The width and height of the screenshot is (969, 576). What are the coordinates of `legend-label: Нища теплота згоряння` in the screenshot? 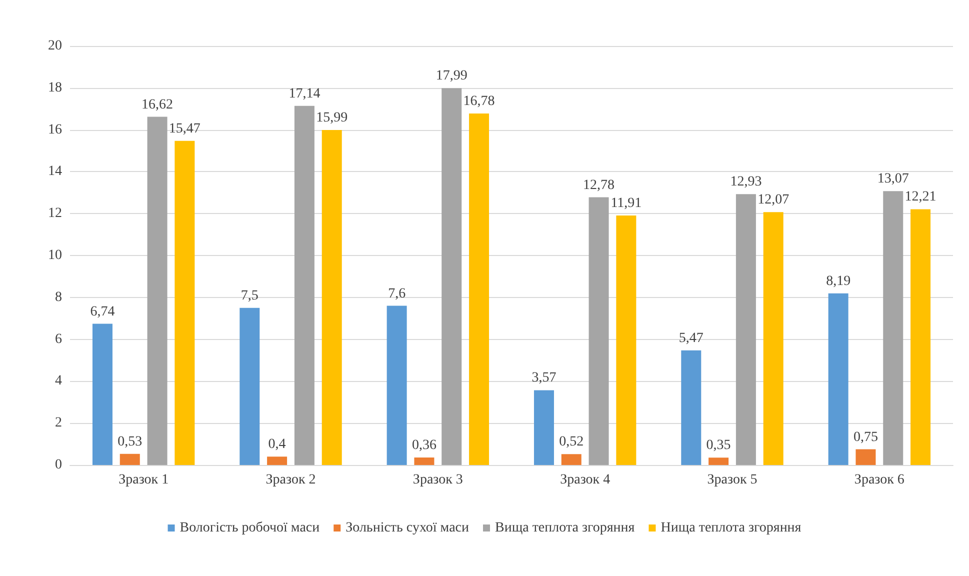 It's located at (731, 528).